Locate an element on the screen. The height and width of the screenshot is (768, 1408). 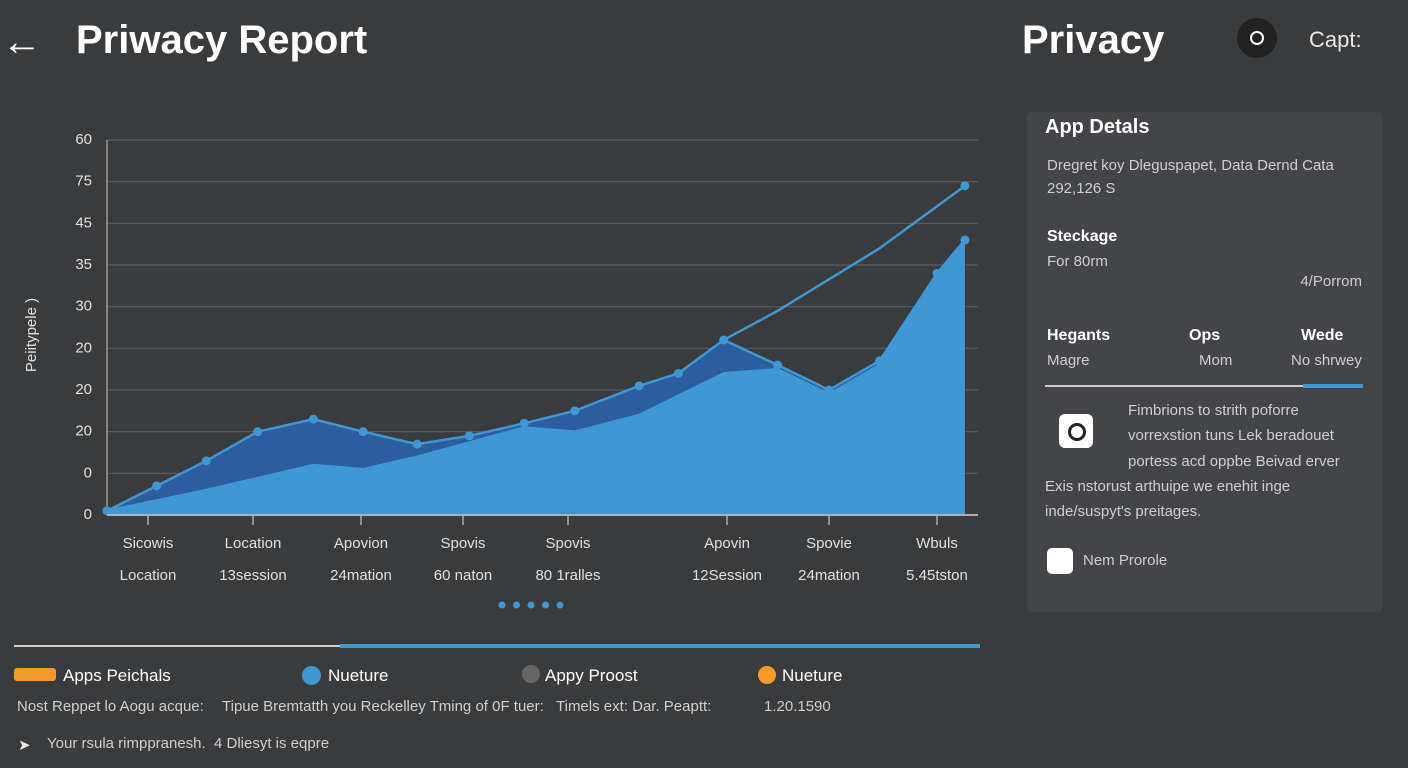
capt-label: Capt: is located at coordinates (1335, 39).